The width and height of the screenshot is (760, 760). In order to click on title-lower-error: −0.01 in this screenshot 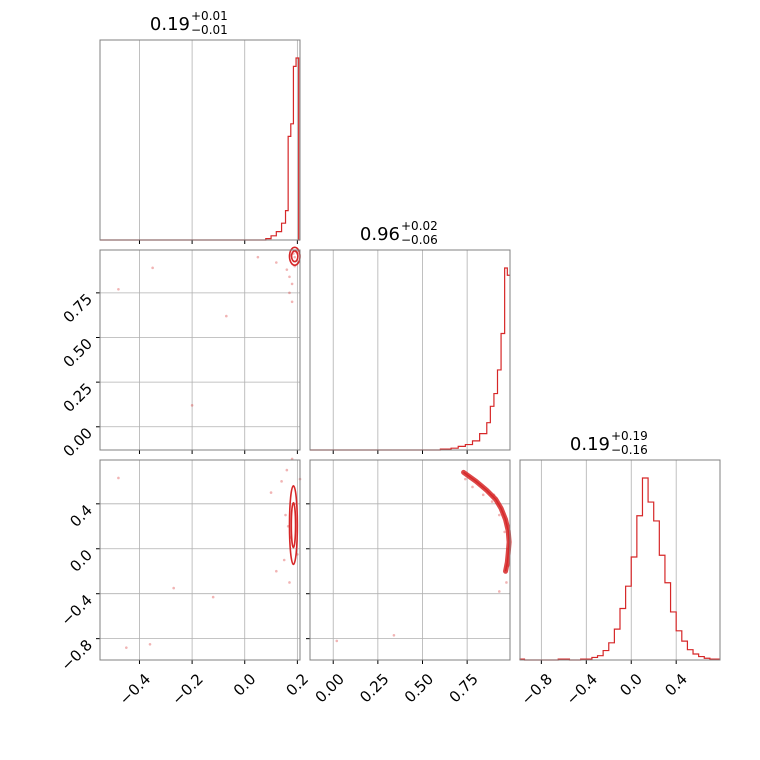, I will do `click(209, 30)`.